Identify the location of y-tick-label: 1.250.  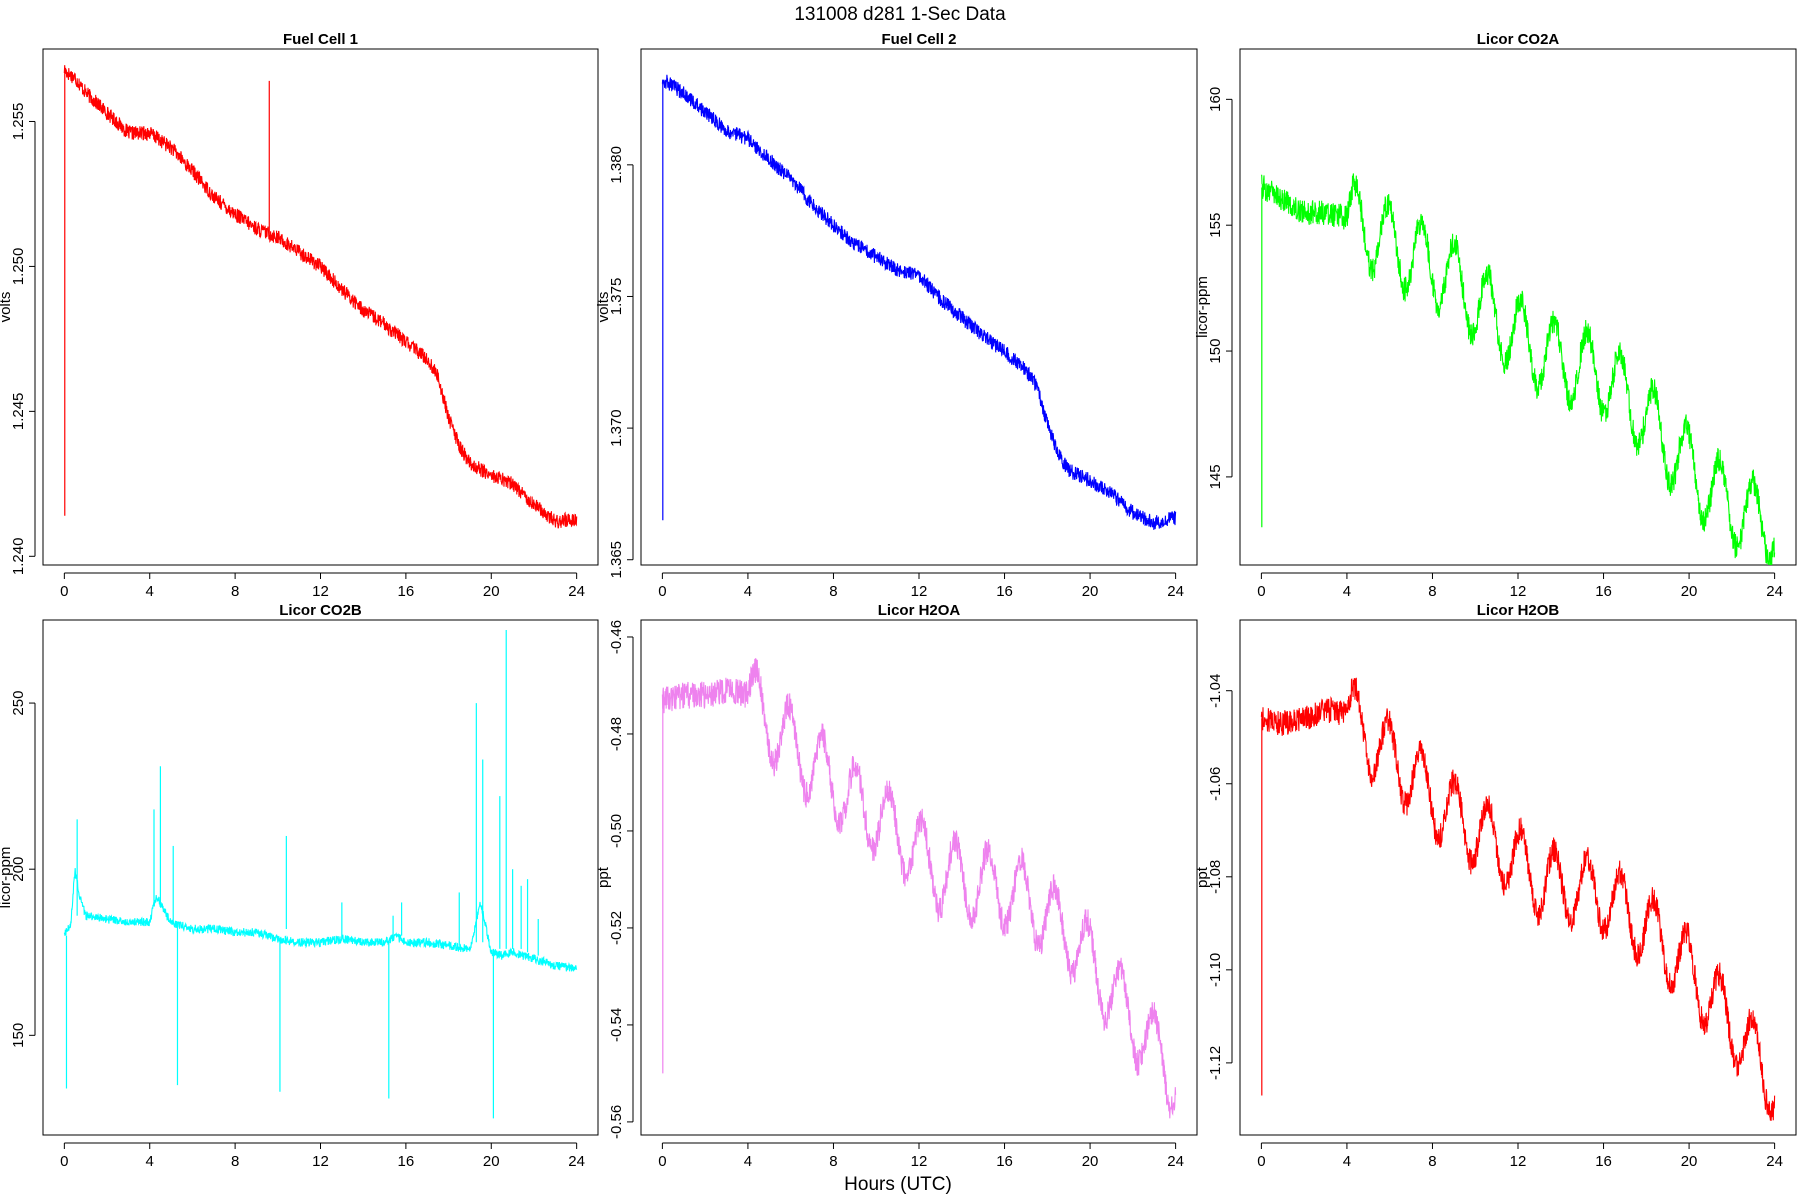
(18, 267).